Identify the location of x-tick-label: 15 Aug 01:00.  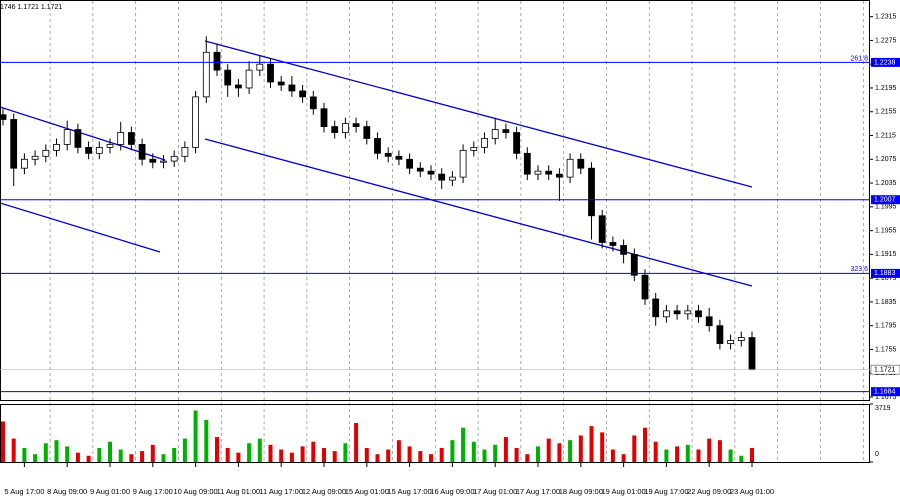
(367, 491).